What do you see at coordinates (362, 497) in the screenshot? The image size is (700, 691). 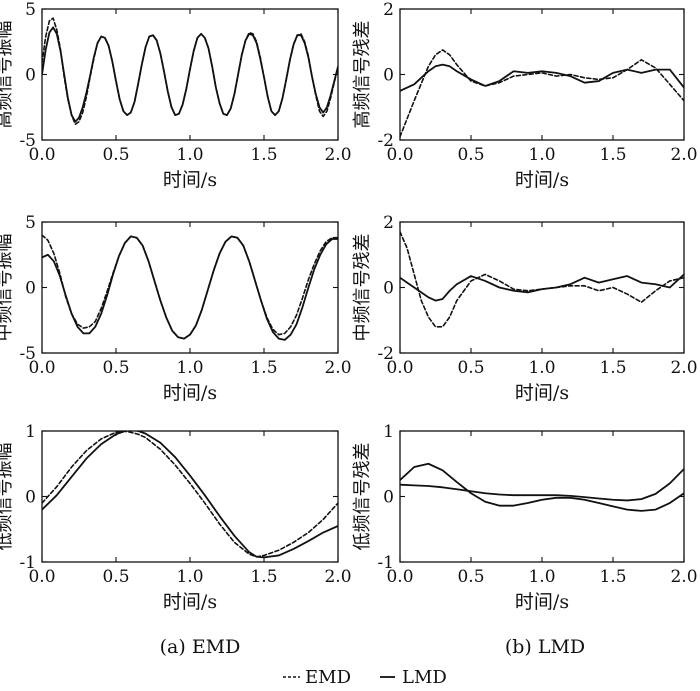 I see `y-axis-label: 低频信号残差` at bounding box center [362, 497].